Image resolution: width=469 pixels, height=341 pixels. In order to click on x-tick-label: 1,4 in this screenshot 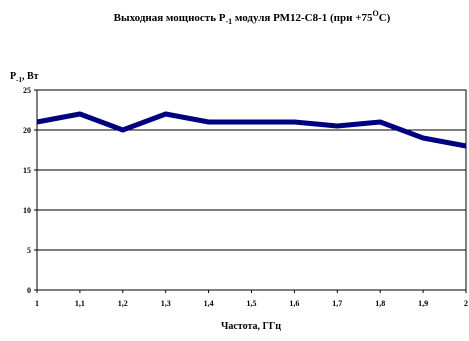, I will do `click(209, 303)`.